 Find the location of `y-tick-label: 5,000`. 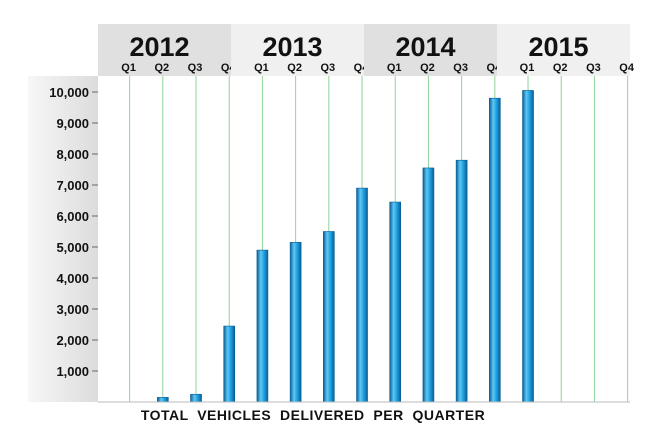

y-tick-label: 5,000 is located at coordinates (72, 247).